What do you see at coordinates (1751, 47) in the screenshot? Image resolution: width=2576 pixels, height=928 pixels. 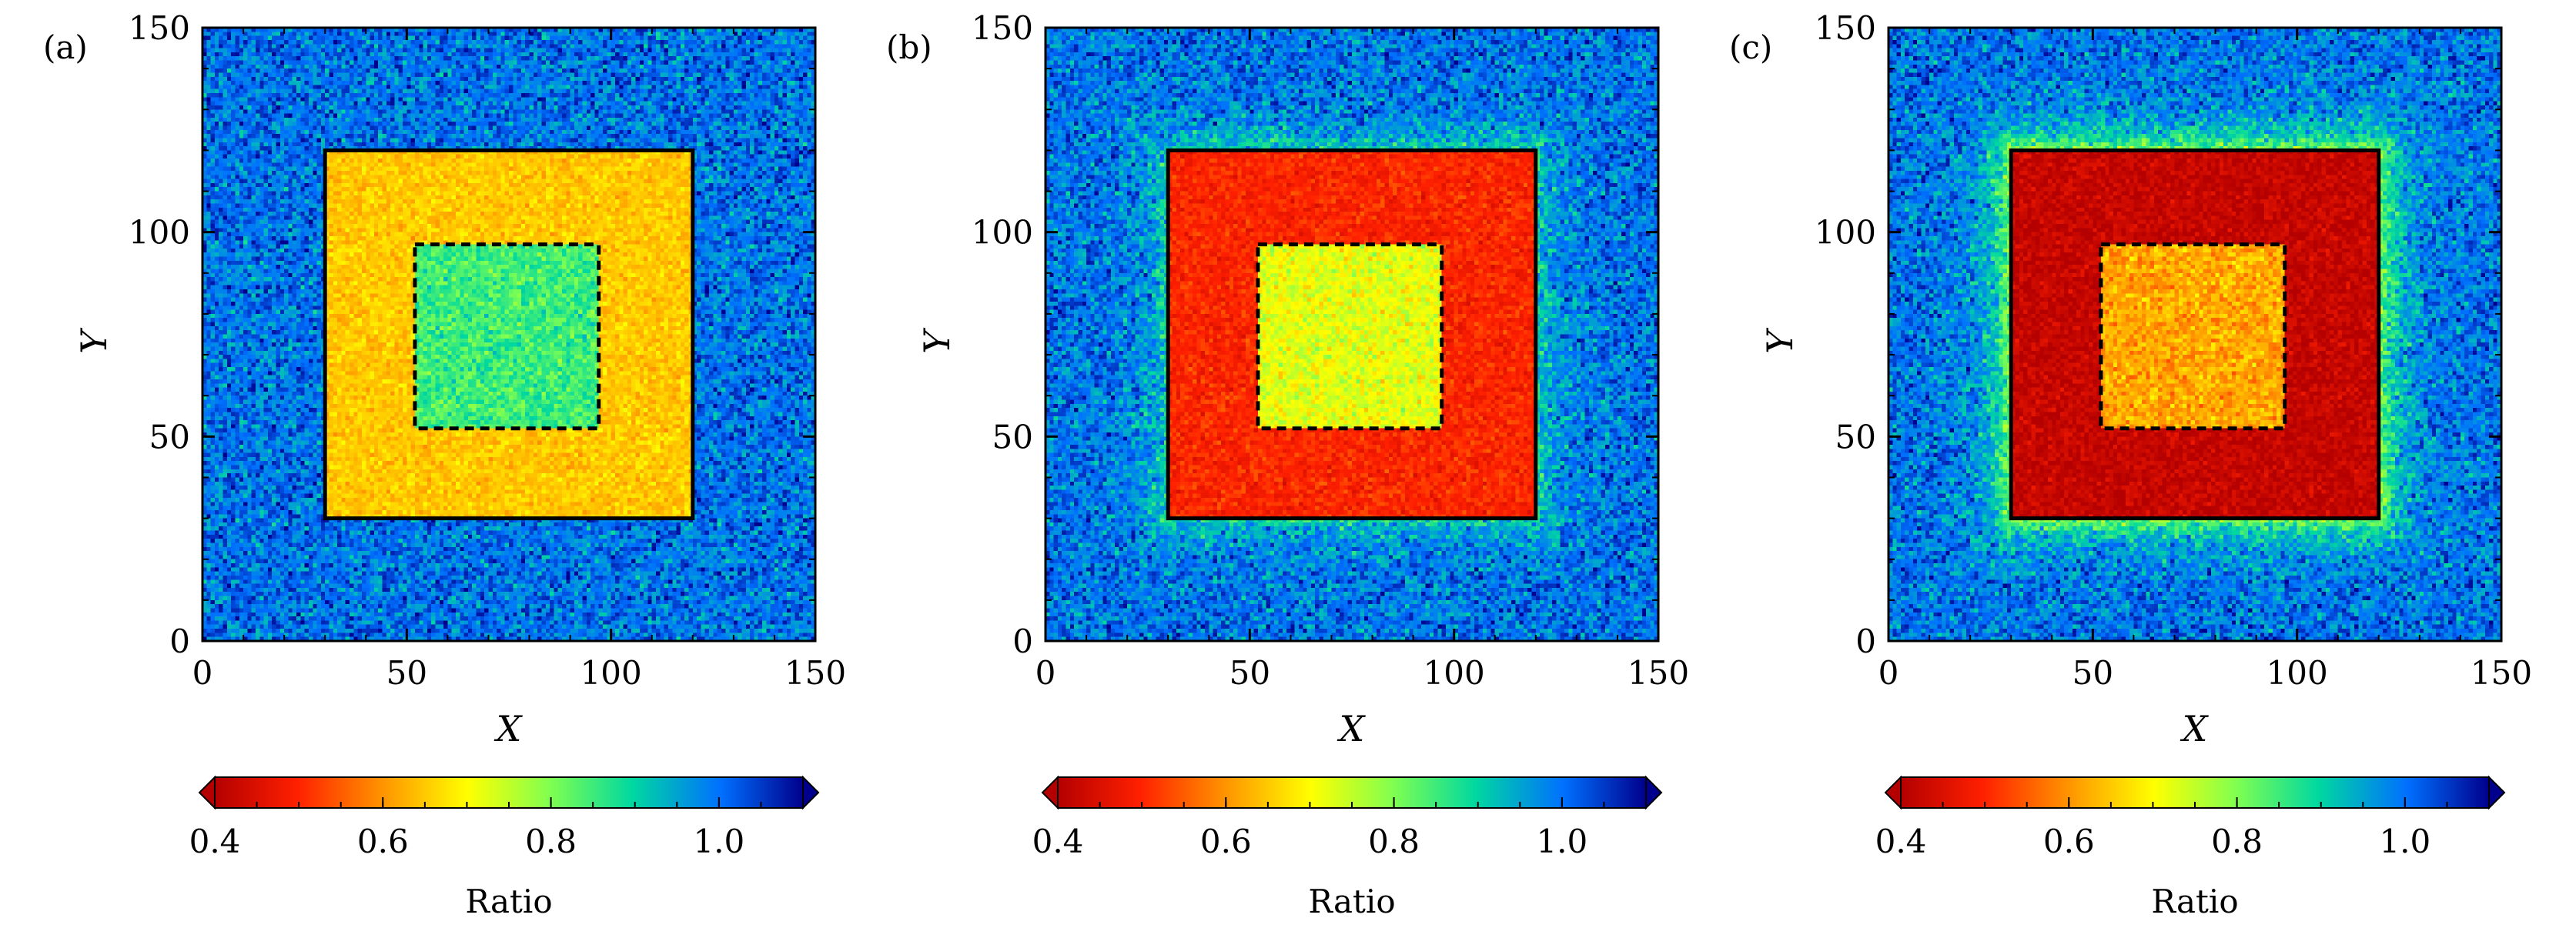 I see `panel-label: (c)` at bounding box center [1751, 47].